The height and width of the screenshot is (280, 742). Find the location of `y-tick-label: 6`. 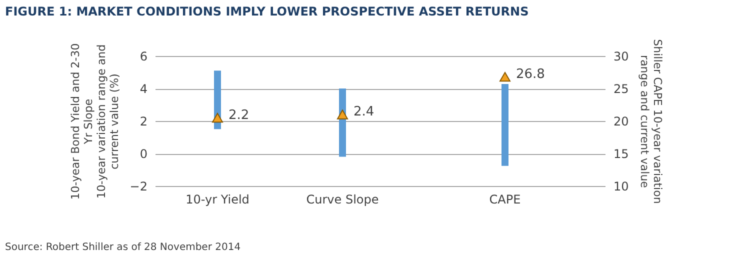

y-tick-label: 6 is located at coordinates (144, 57).